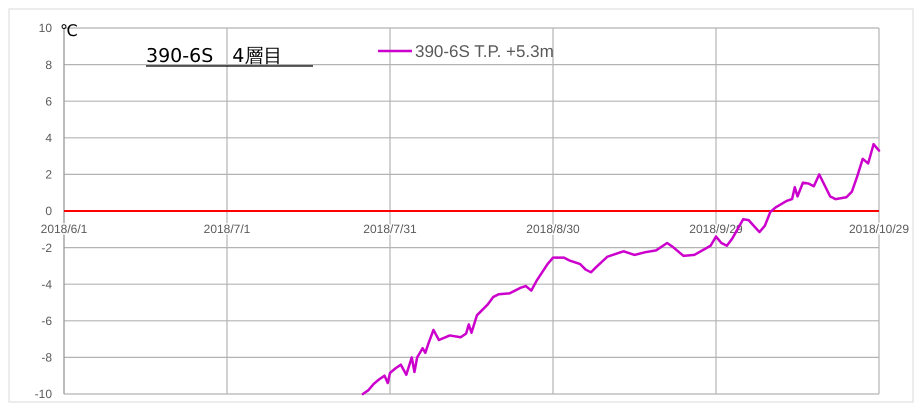 The height and width of the screenshot is (405, 922). Describe the element at coordinates (48, 211) in the screenshot. I see `y-tick-label: 0` at that location.